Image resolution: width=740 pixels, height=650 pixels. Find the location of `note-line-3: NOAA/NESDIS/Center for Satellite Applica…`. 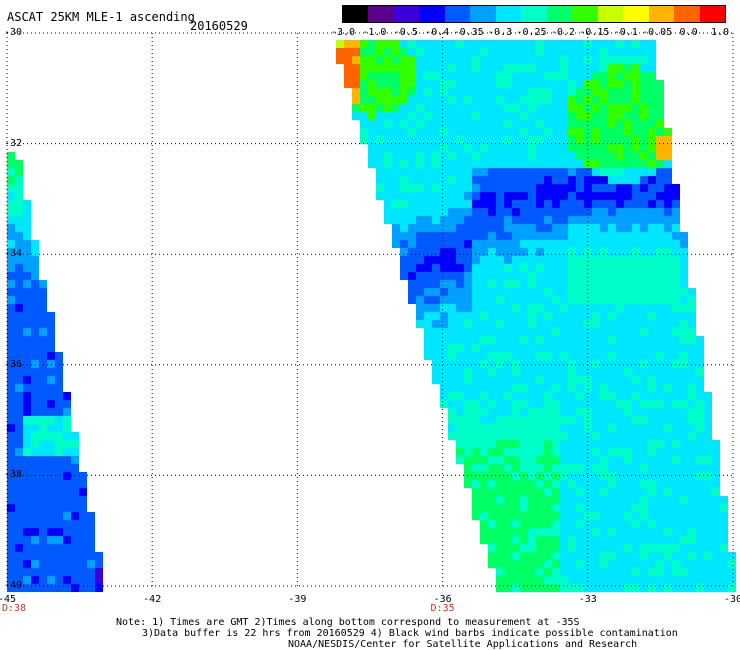

note-line-3: NOAA/NESDIS/Center for Satellite Applica… is located at coordinates (463, 644).